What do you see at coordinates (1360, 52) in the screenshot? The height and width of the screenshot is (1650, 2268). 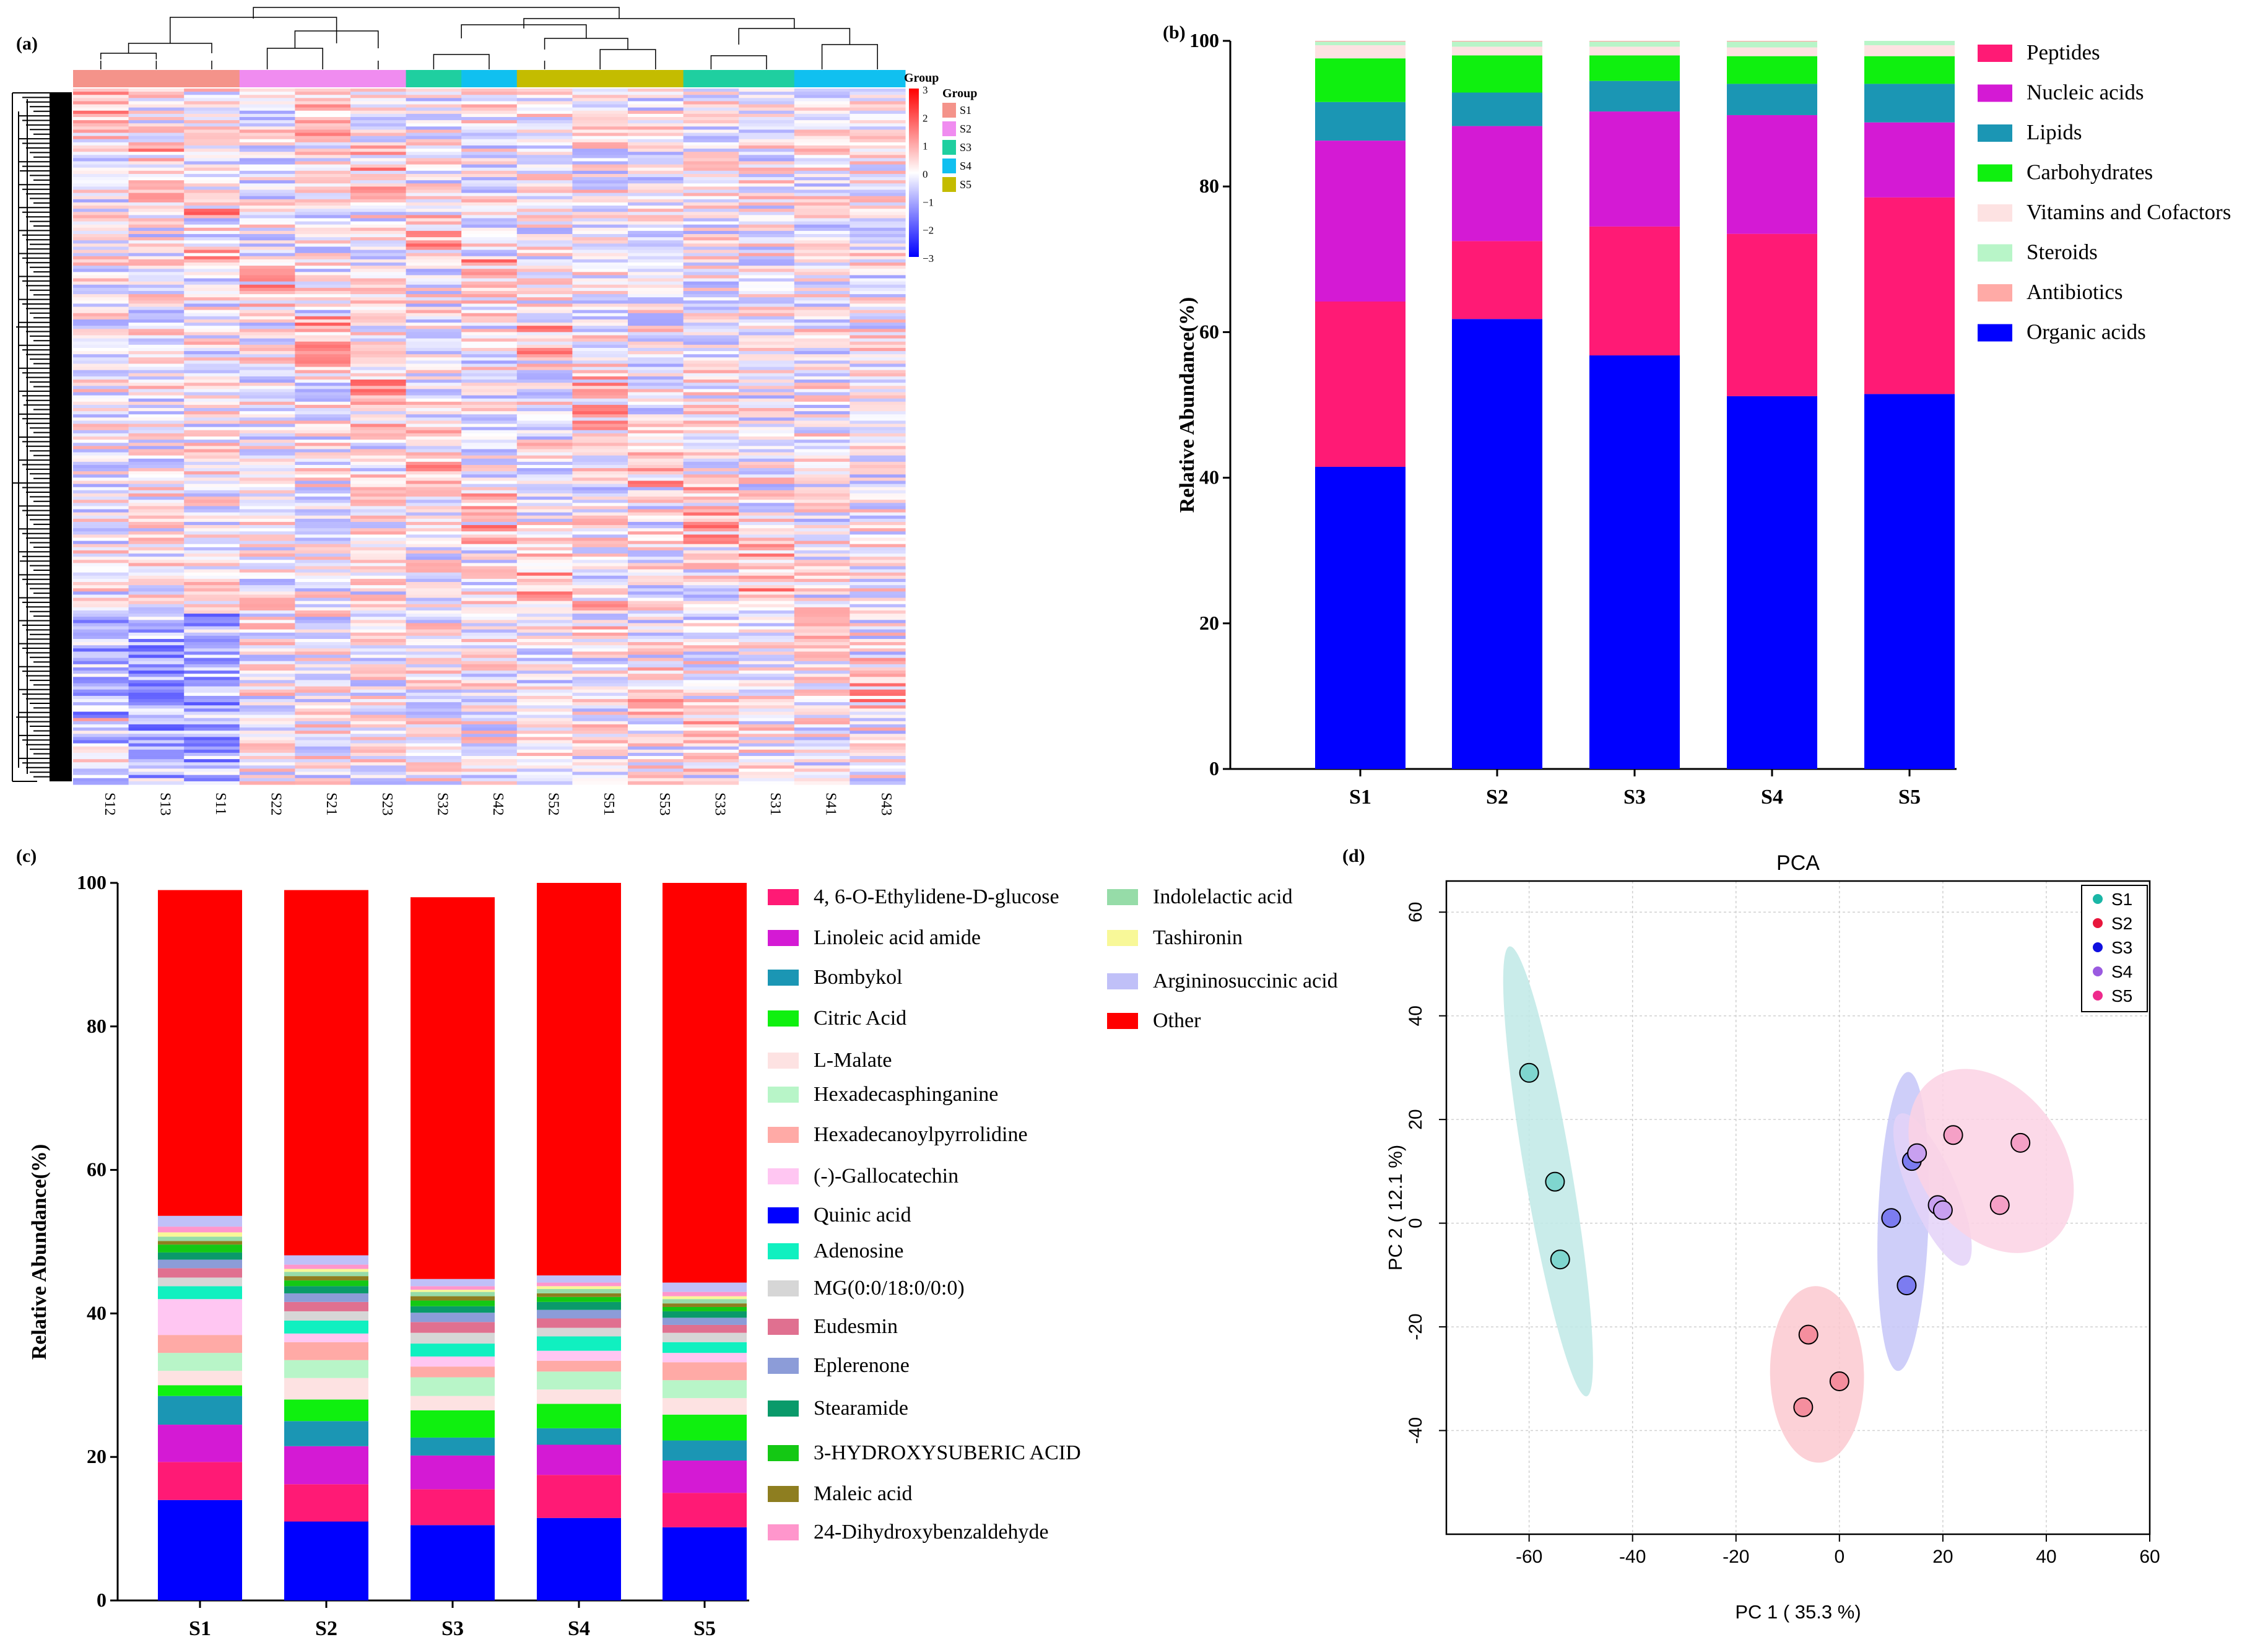 I see `bar-vitamins-and-cofactors-s1` at bounding box center [1360, 52].